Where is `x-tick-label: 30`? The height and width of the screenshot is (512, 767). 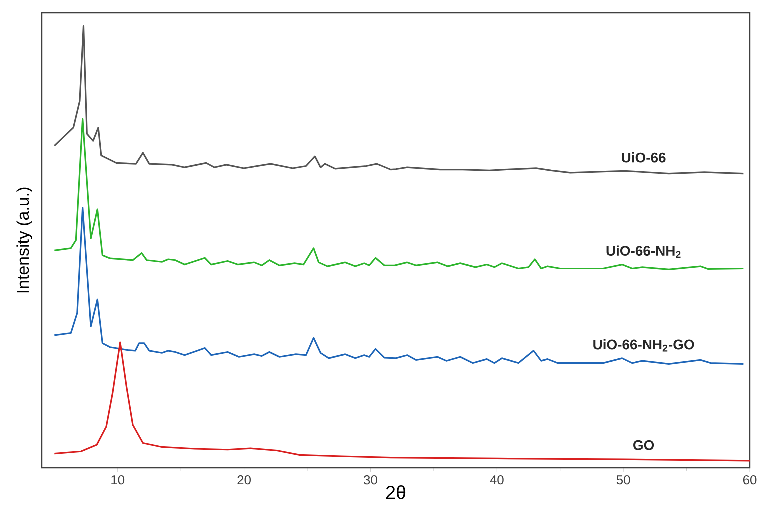 x-tick-label: 30 is located at coordinates (371, 480).